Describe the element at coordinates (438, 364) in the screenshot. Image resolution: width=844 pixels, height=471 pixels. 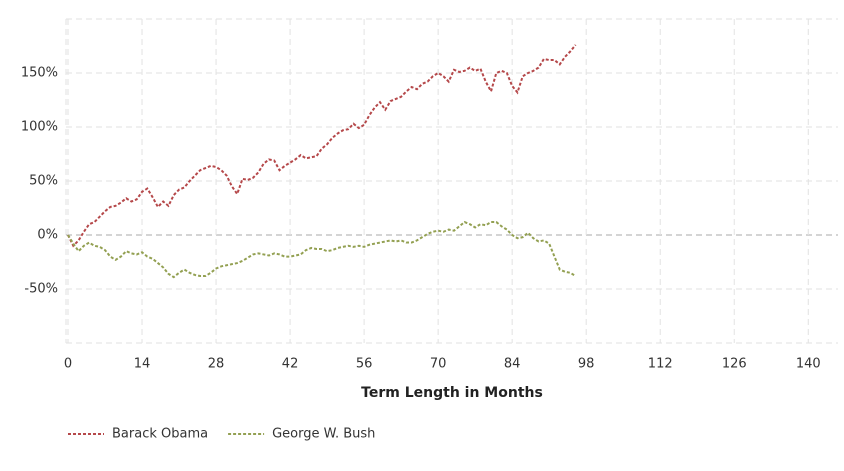
I see `x-tick-label: 70` at that location.